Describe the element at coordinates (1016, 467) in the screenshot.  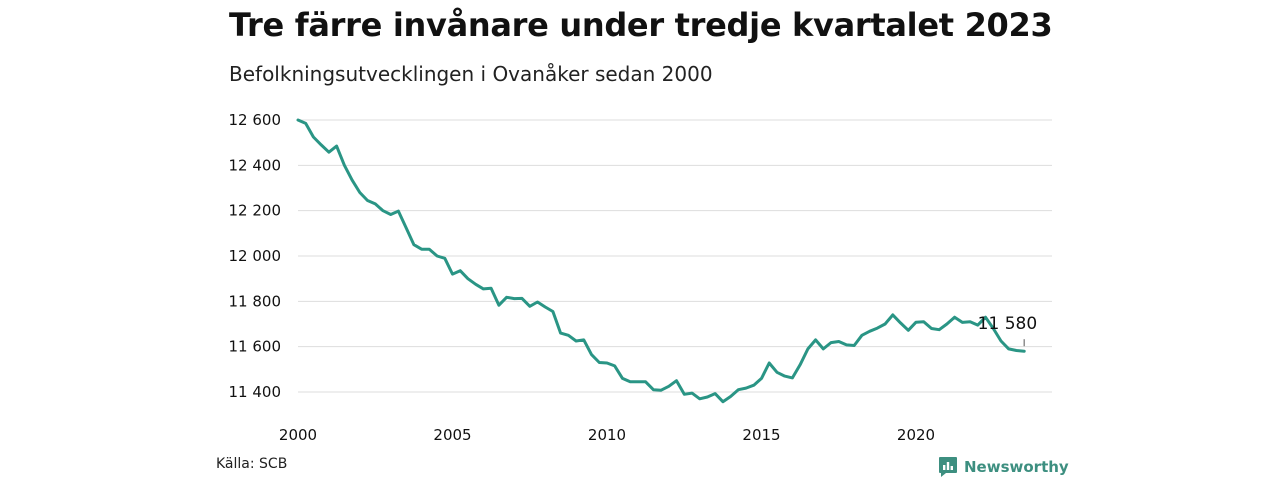
I see `brand-name: Newsworthy` at that location.